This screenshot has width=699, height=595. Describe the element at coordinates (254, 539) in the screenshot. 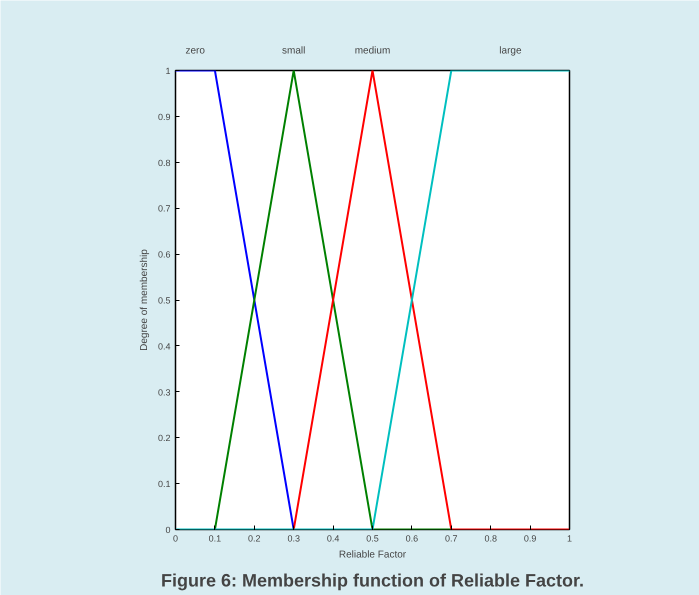

I see `x-tick-label: 0.2` at that location.